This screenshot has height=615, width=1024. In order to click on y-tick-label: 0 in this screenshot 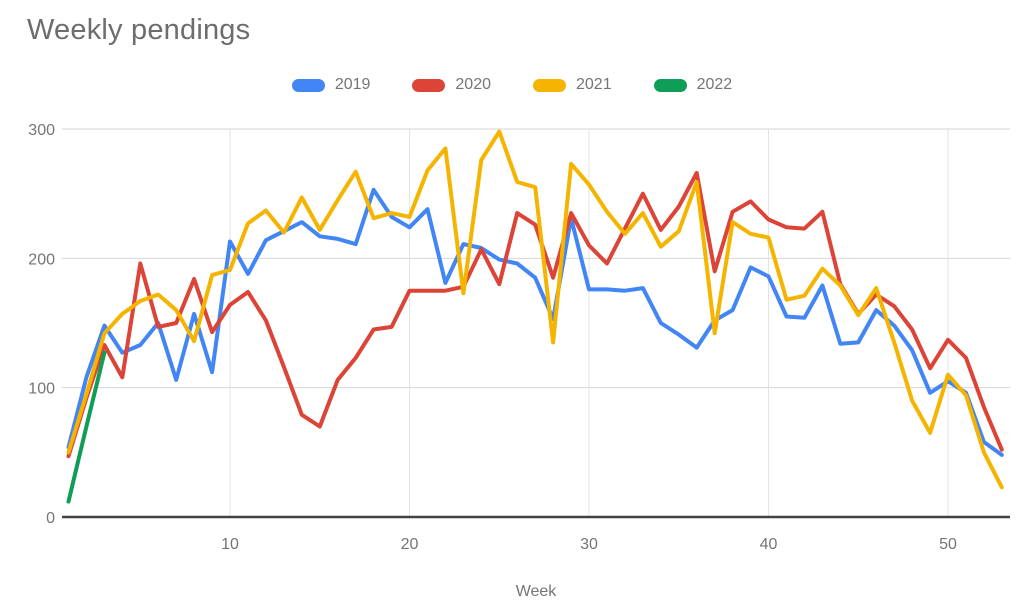, I will do `click(50, 518)`.